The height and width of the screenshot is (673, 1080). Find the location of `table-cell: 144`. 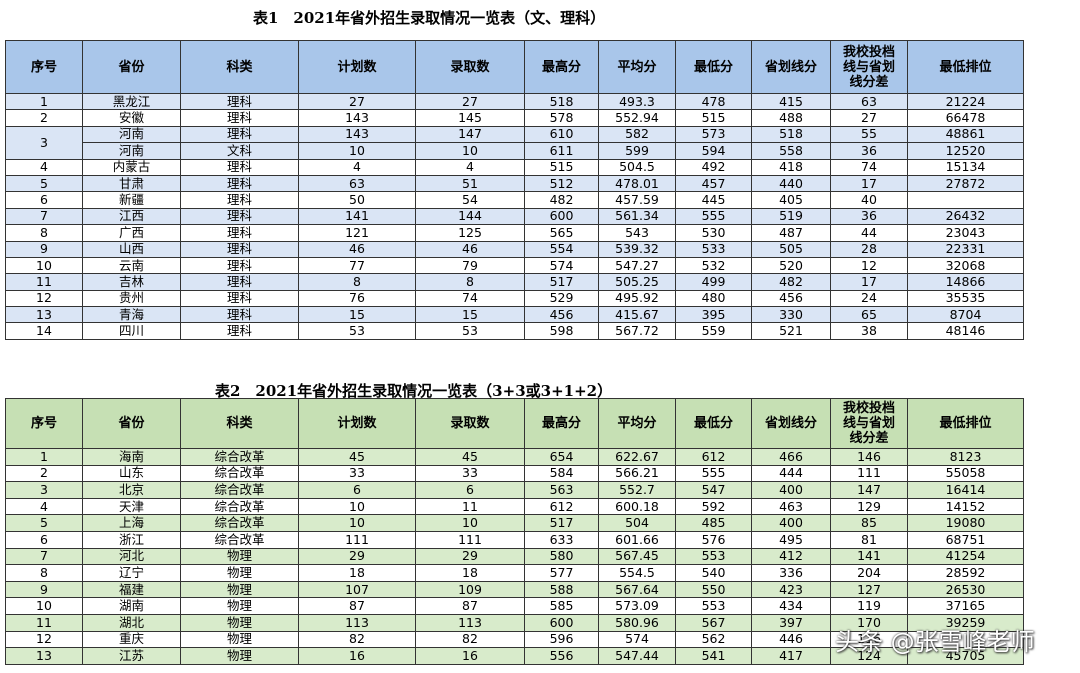

table-cell: 144 is located at coordinates (470, 216).